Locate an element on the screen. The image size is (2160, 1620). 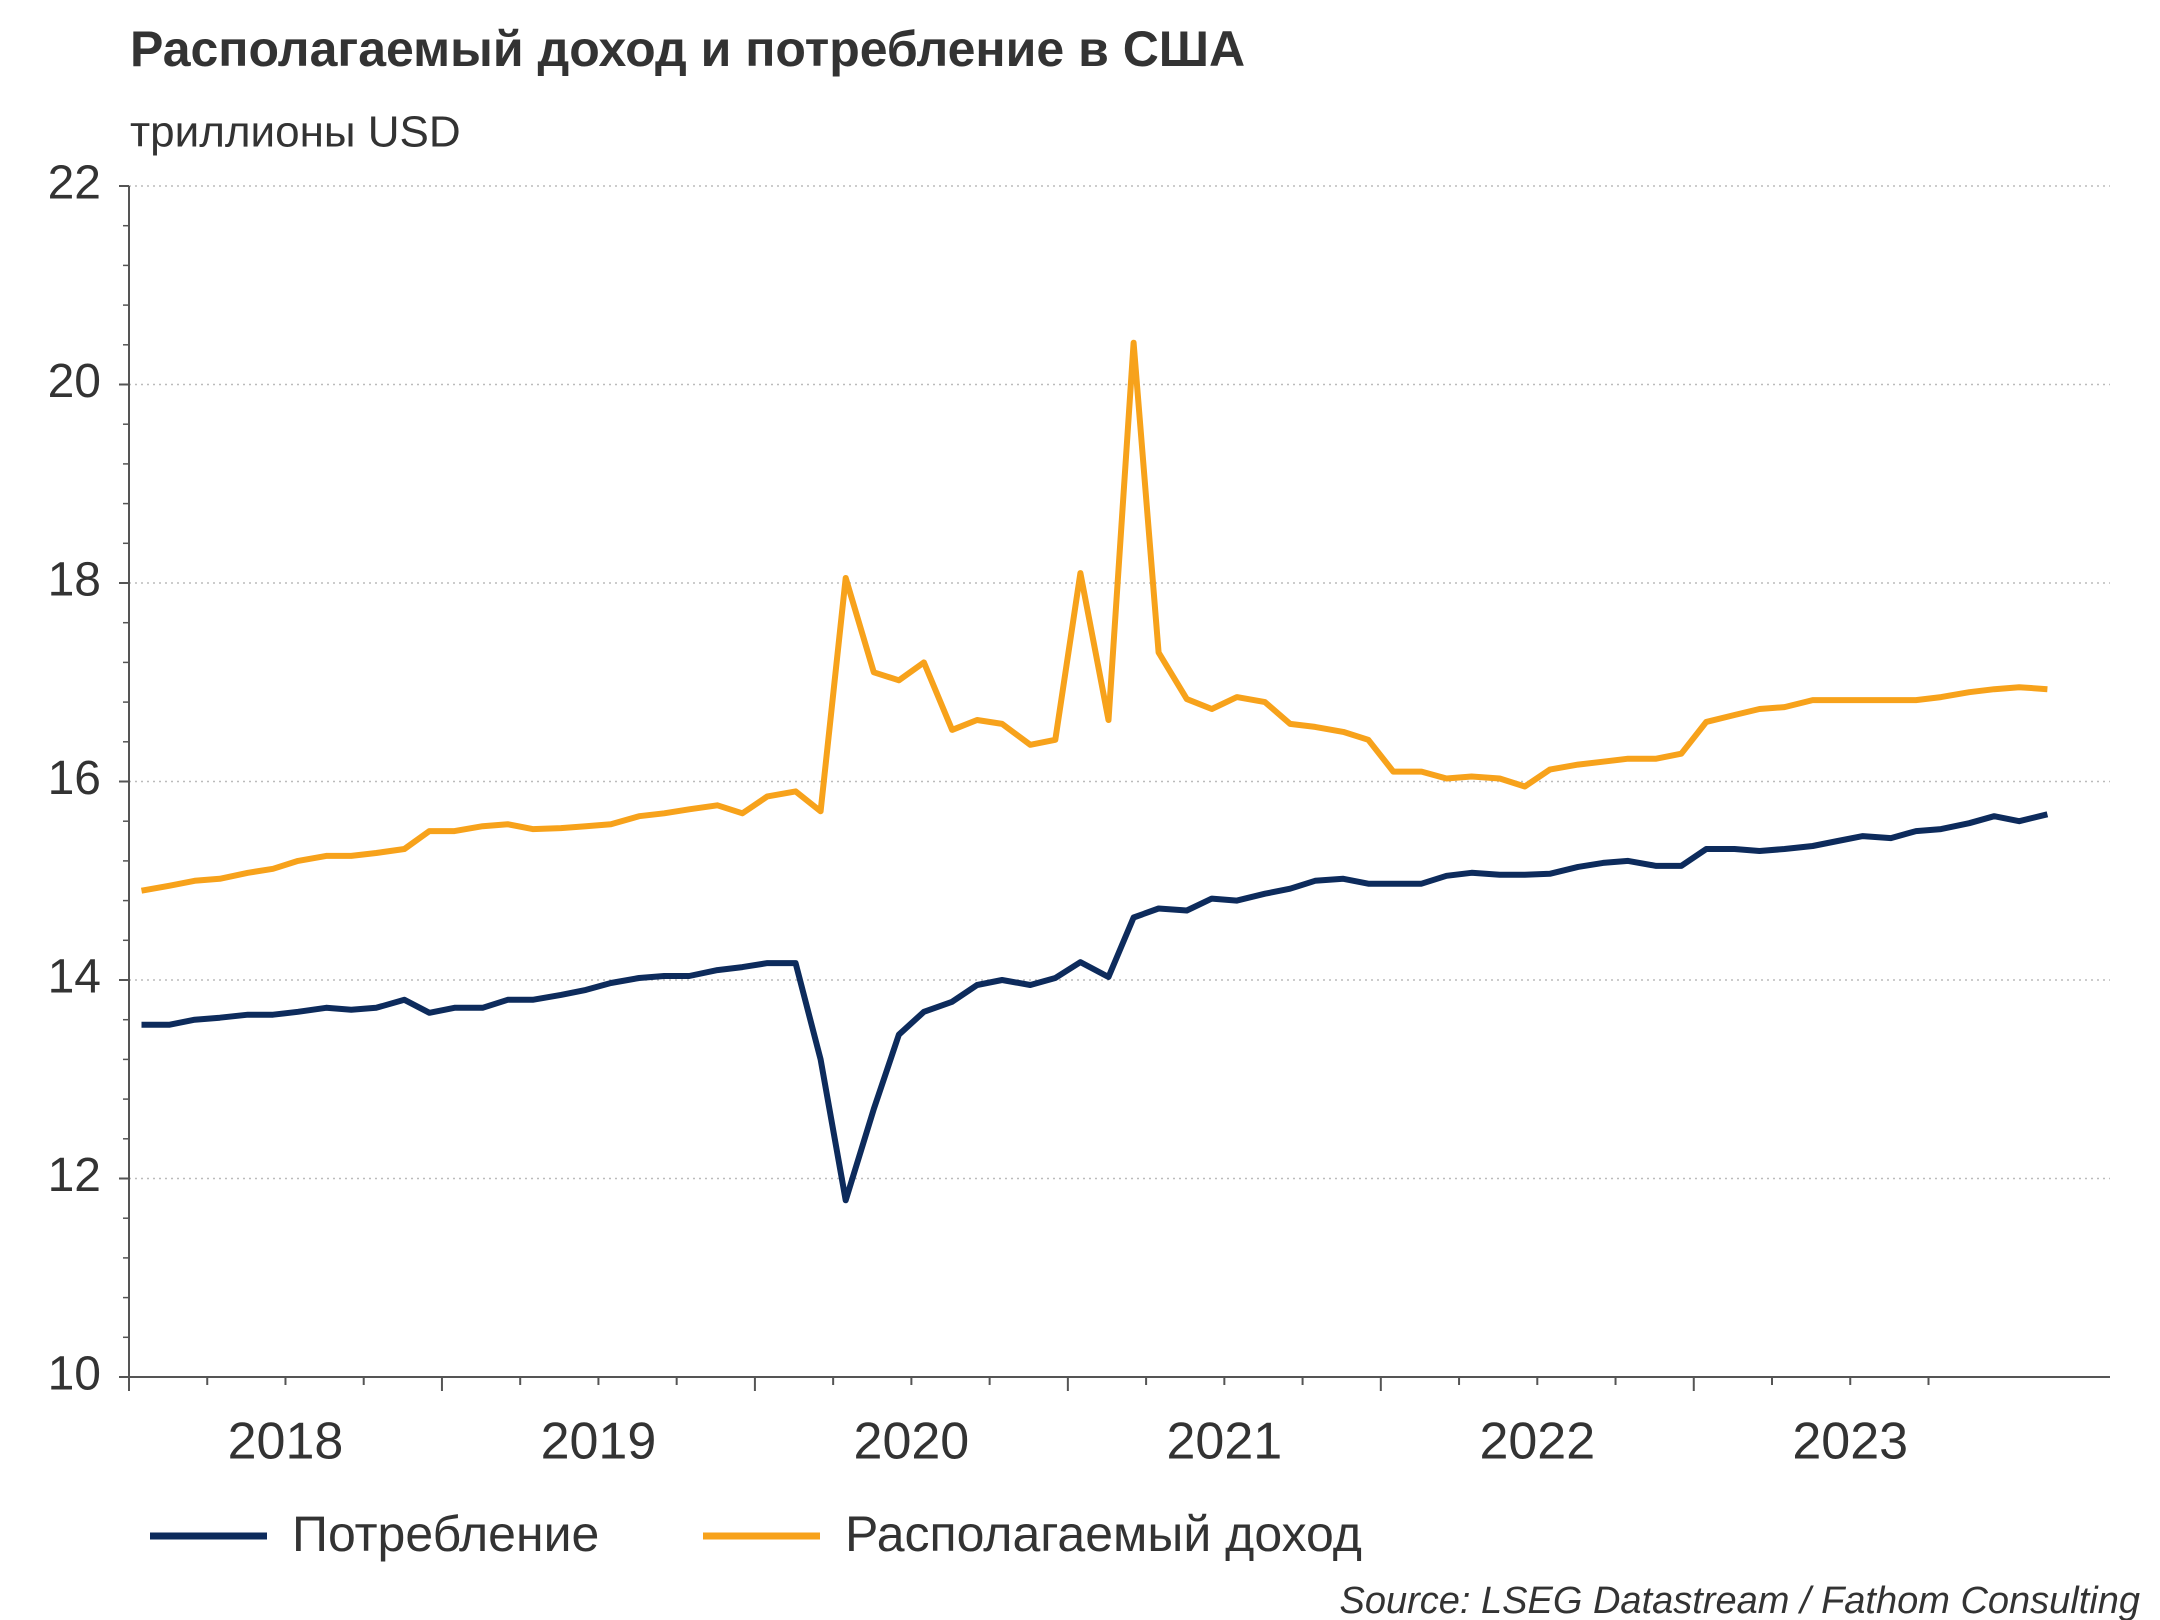
y-tick-label: 20 is located at coordinates (74, 381).